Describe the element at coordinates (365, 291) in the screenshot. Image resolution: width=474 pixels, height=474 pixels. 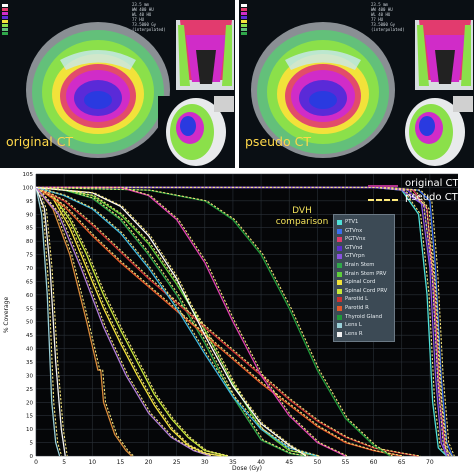
I see `legend-item: Spinal Cord PRV` at that location.